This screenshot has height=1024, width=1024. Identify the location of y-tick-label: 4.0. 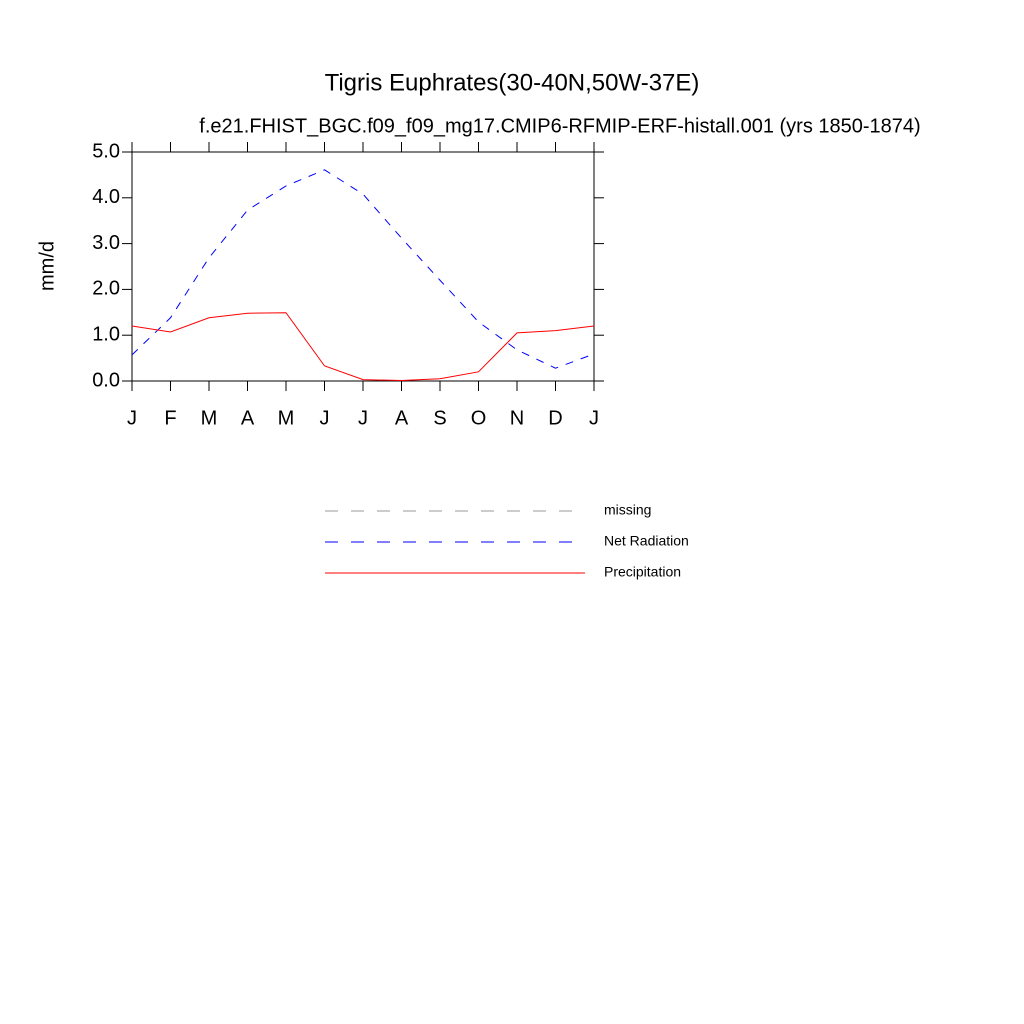
(106, 197).